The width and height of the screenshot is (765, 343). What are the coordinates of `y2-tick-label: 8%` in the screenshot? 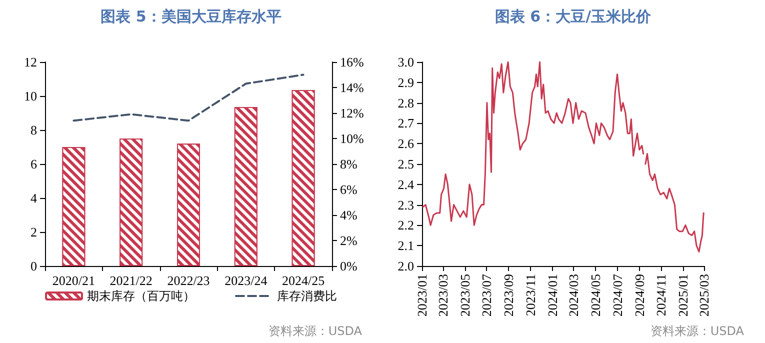 It's located at (349, 164).